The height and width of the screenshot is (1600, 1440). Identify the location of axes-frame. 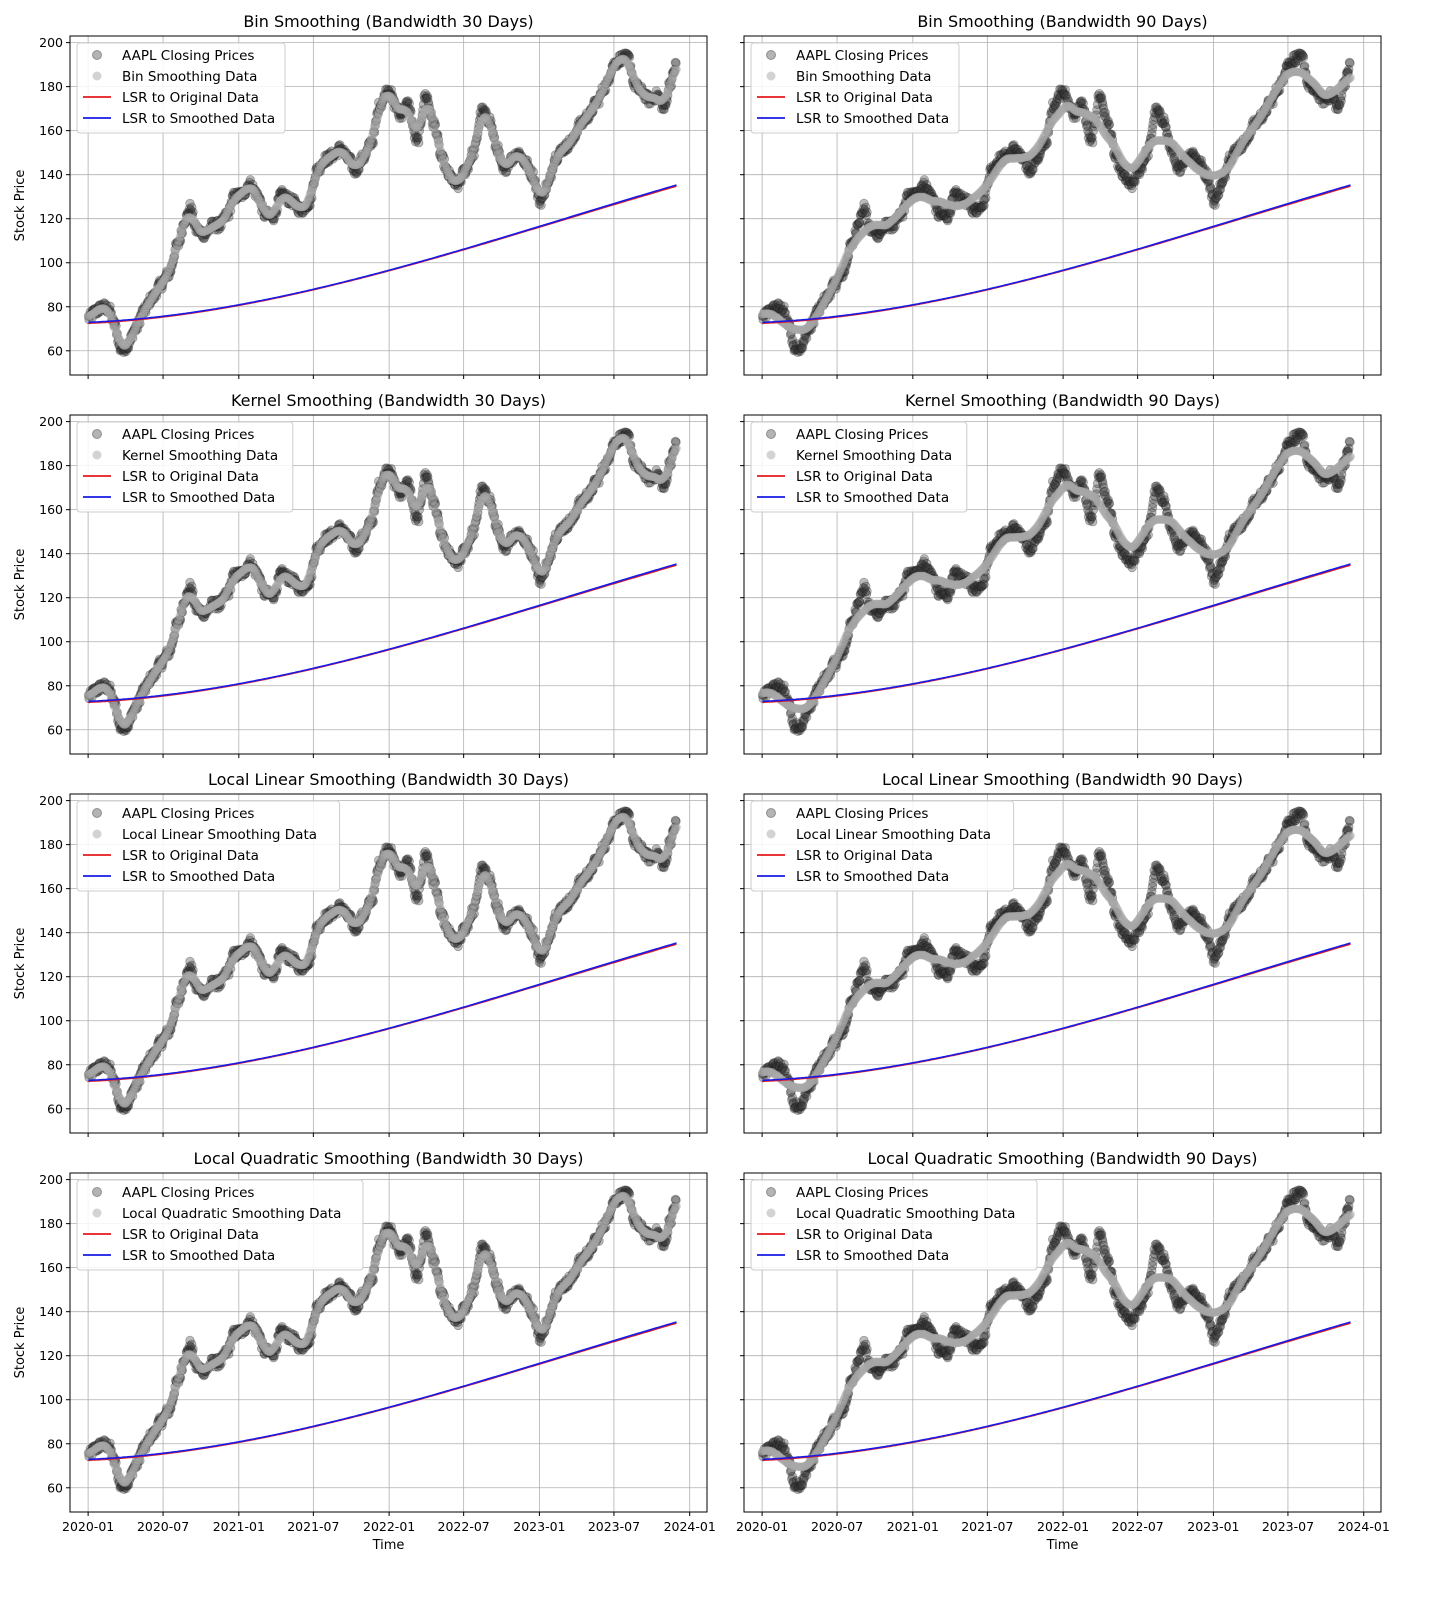
(388, 584).